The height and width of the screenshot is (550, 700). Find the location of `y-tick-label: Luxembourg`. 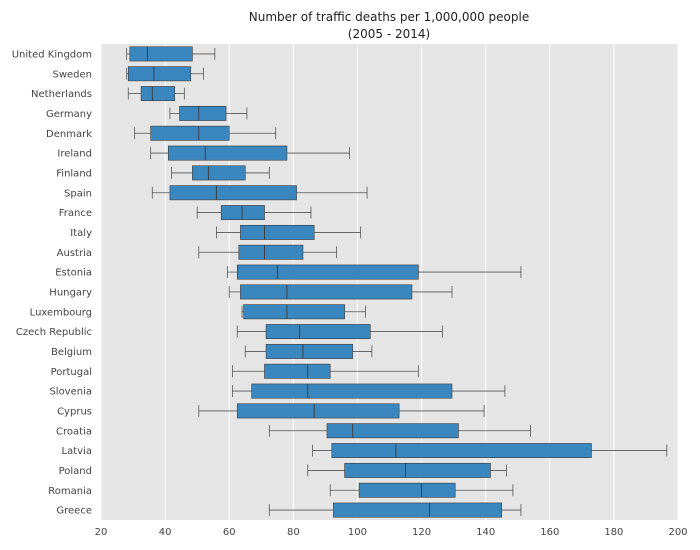

y-tick-label: Luxembourg is located at coordinates (61, 312).